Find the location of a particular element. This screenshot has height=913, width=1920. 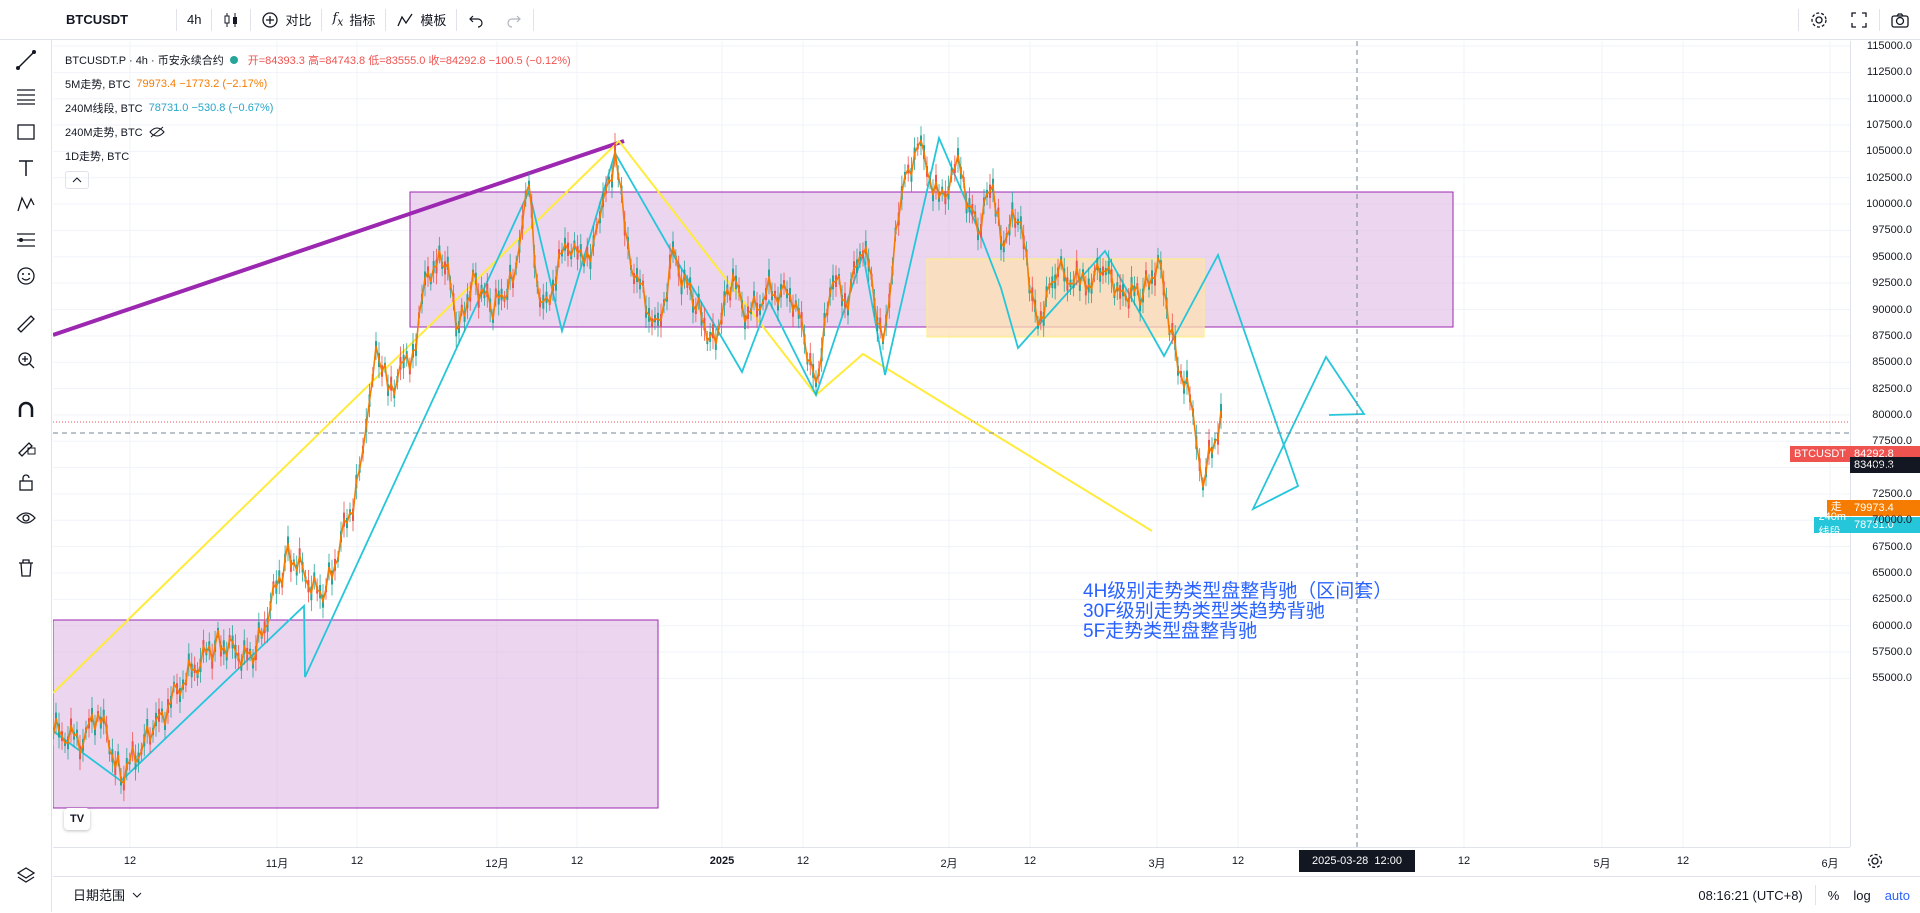

fullscreen-icon is located at coordinates (1859, 20).